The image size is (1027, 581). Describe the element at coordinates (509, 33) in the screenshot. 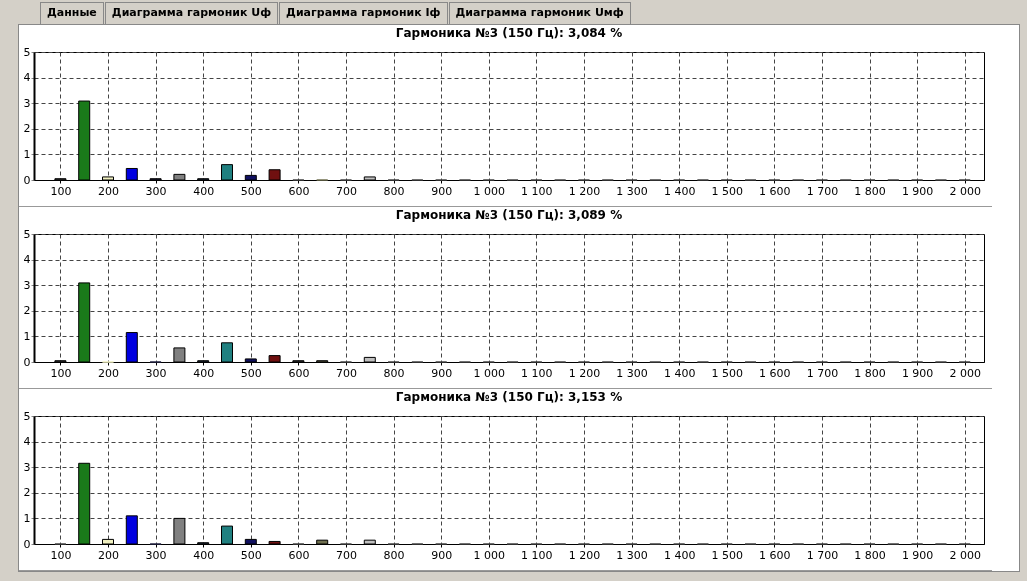

I see `chart-title: Гармоника №3 (150 Гц): 3,084 %` at that location.